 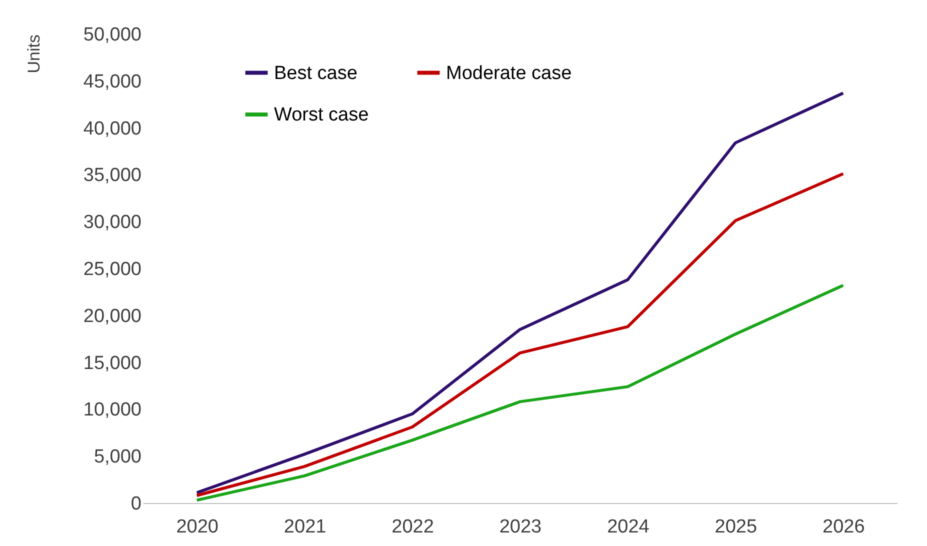 I want to click on legend-label: Worst case, so click(x=321, y=115).